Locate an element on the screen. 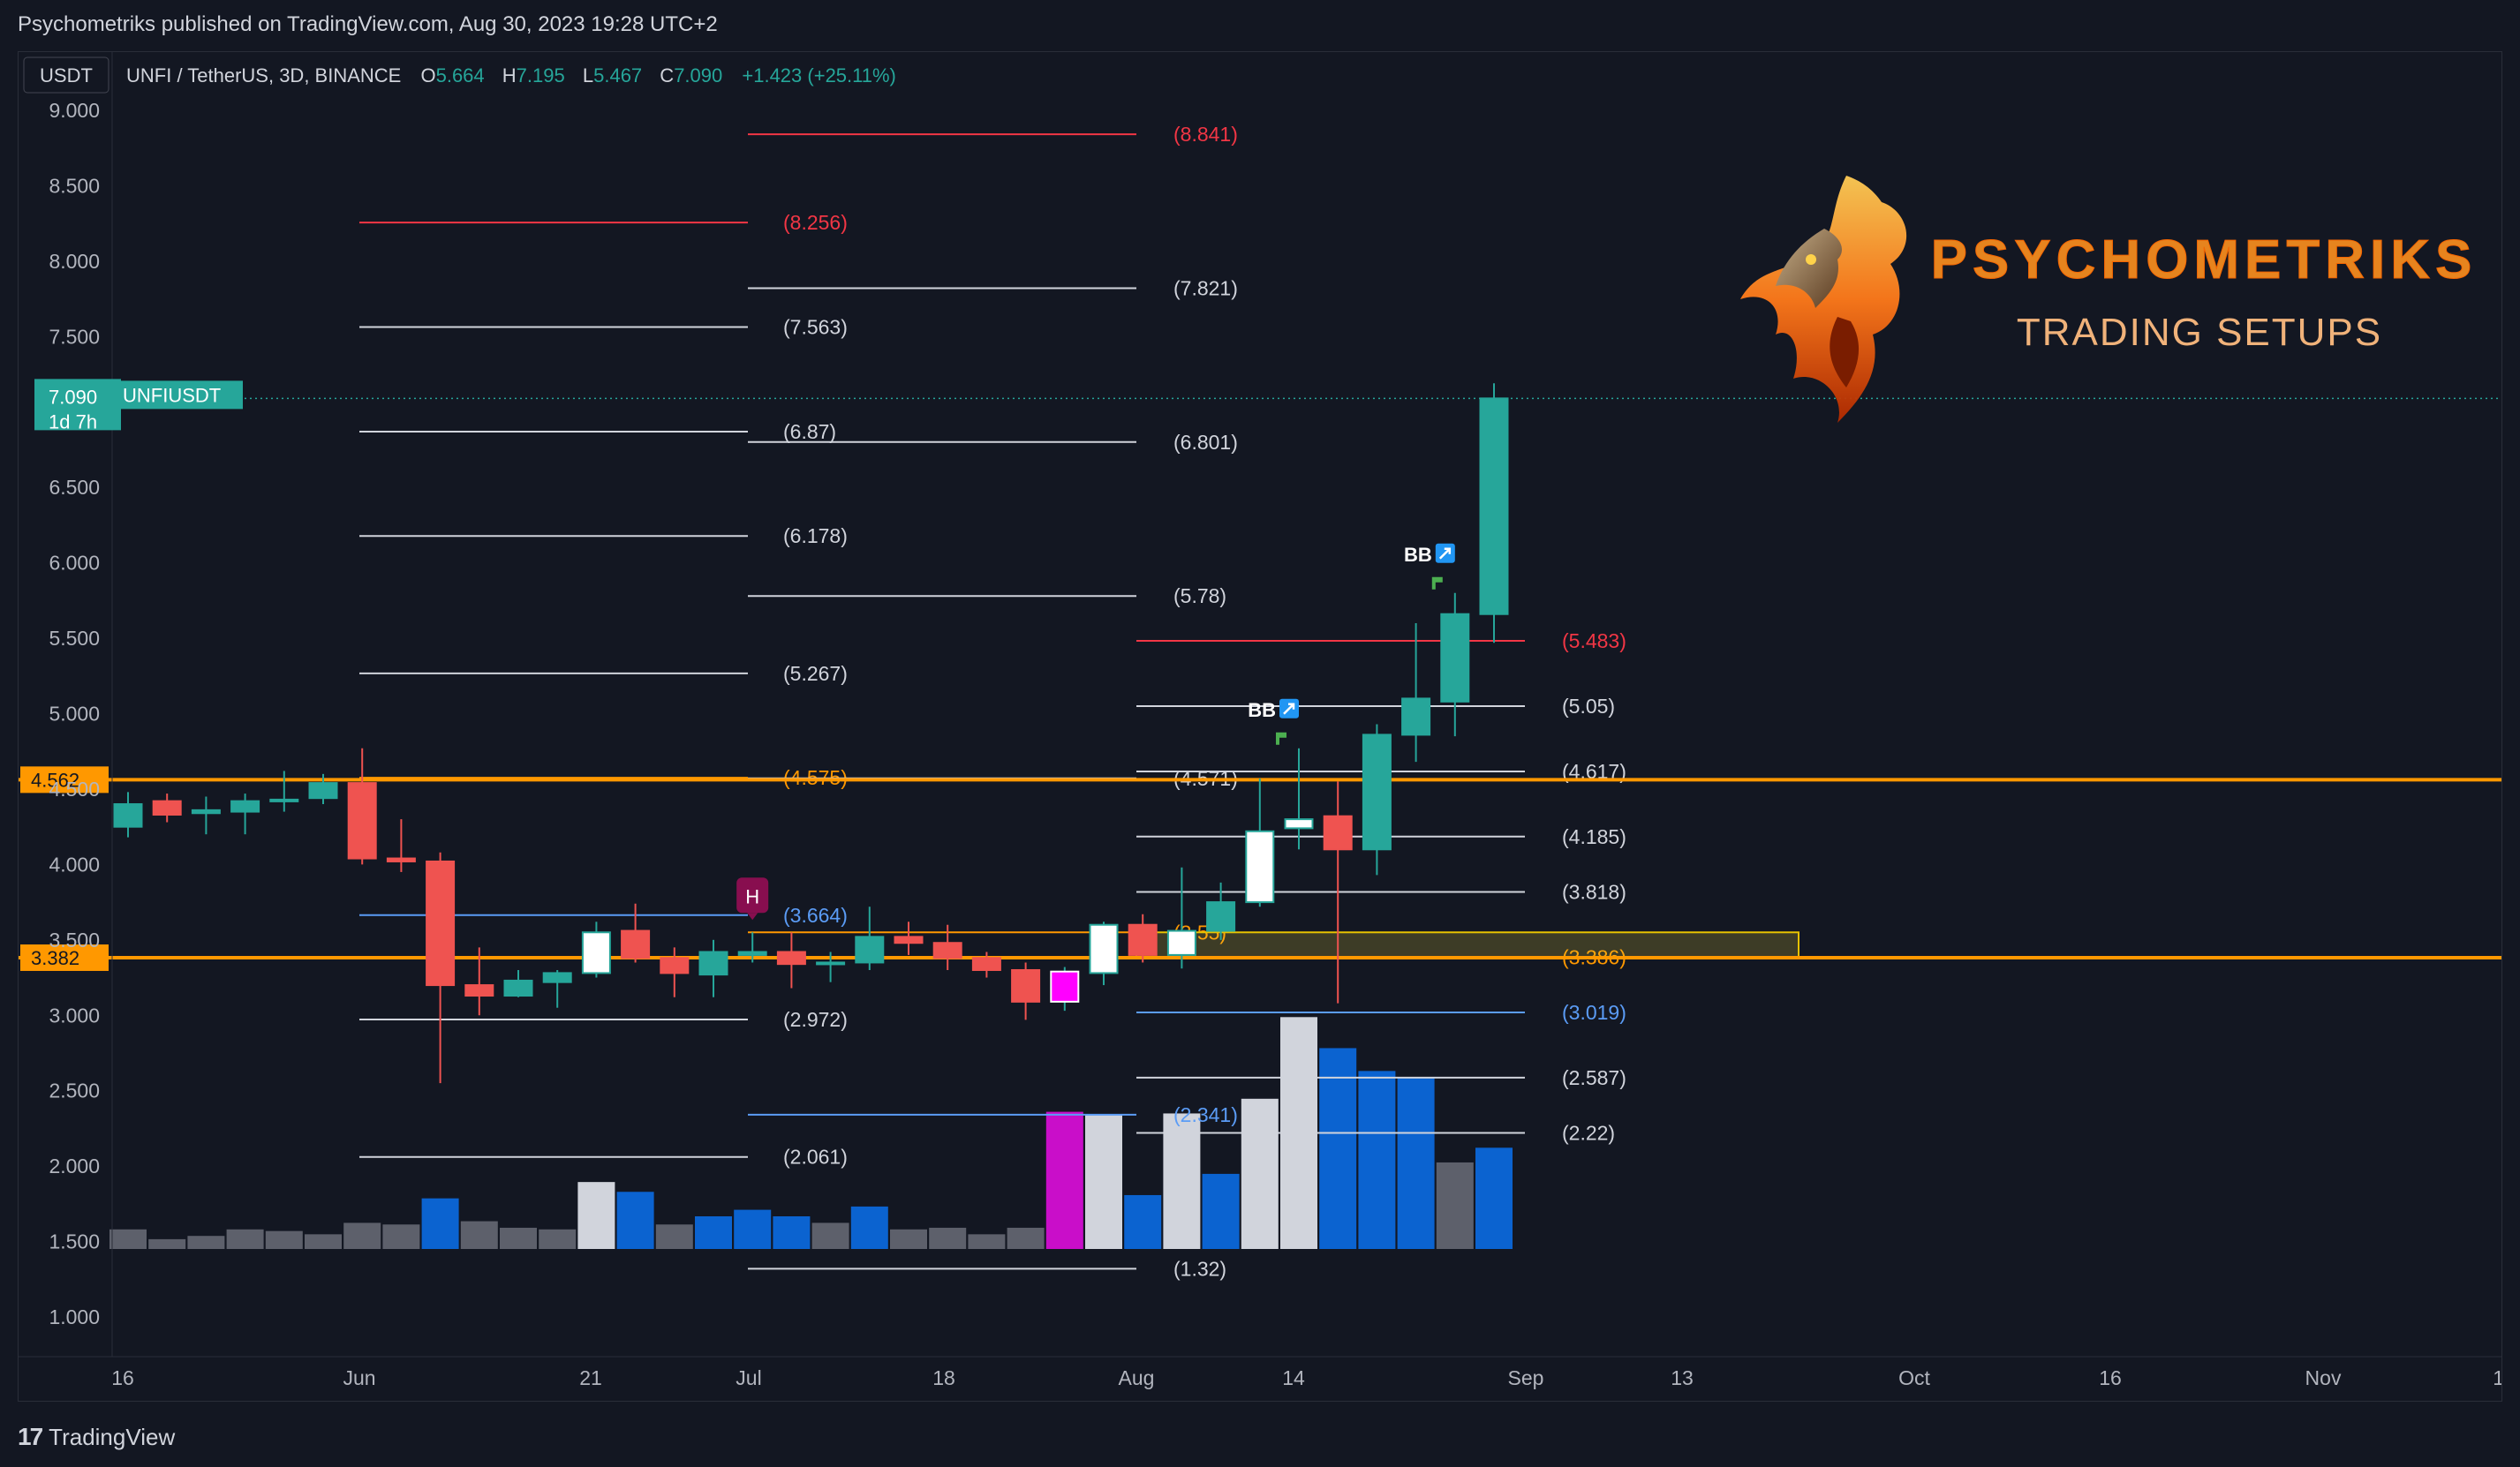 The height and width of the screenshot is (1467, 2520). tradingview-logo: 17 TradingView is located at coordinates (96, 1437).